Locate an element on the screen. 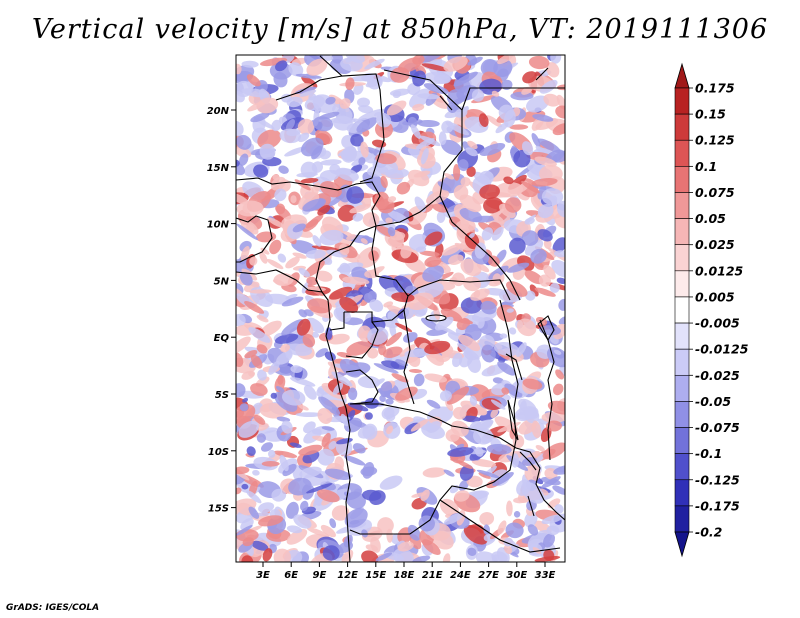  lon-tick-label: 15E is located at coordinates (375, 575).